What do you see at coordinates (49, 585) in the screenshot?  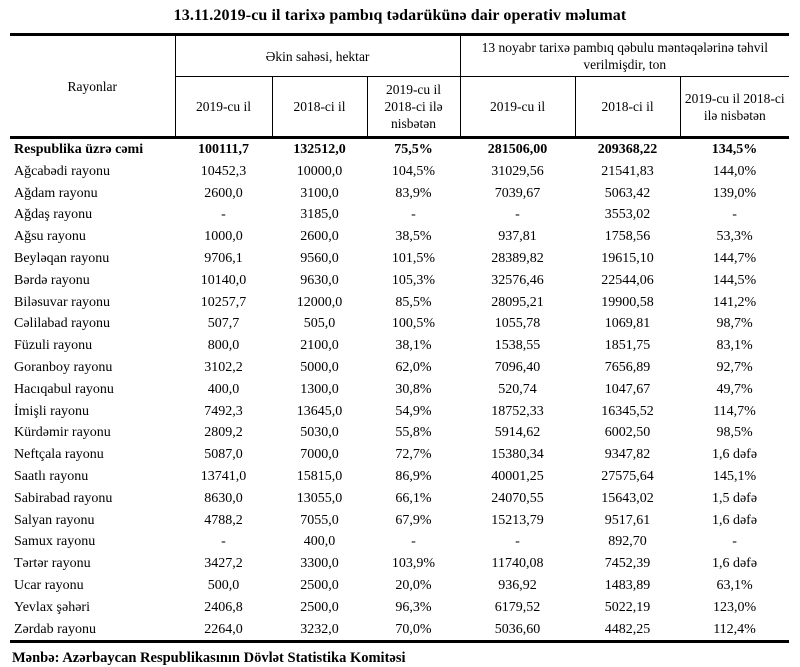 I see `cell-region-name: Ucar rayonu` at bounding box center [49, 585].